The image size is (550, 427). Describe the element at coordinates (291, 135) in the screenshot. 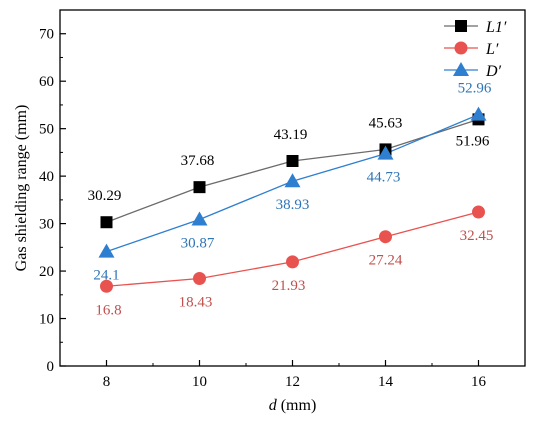

I see `data-label: 43.19` at that location.